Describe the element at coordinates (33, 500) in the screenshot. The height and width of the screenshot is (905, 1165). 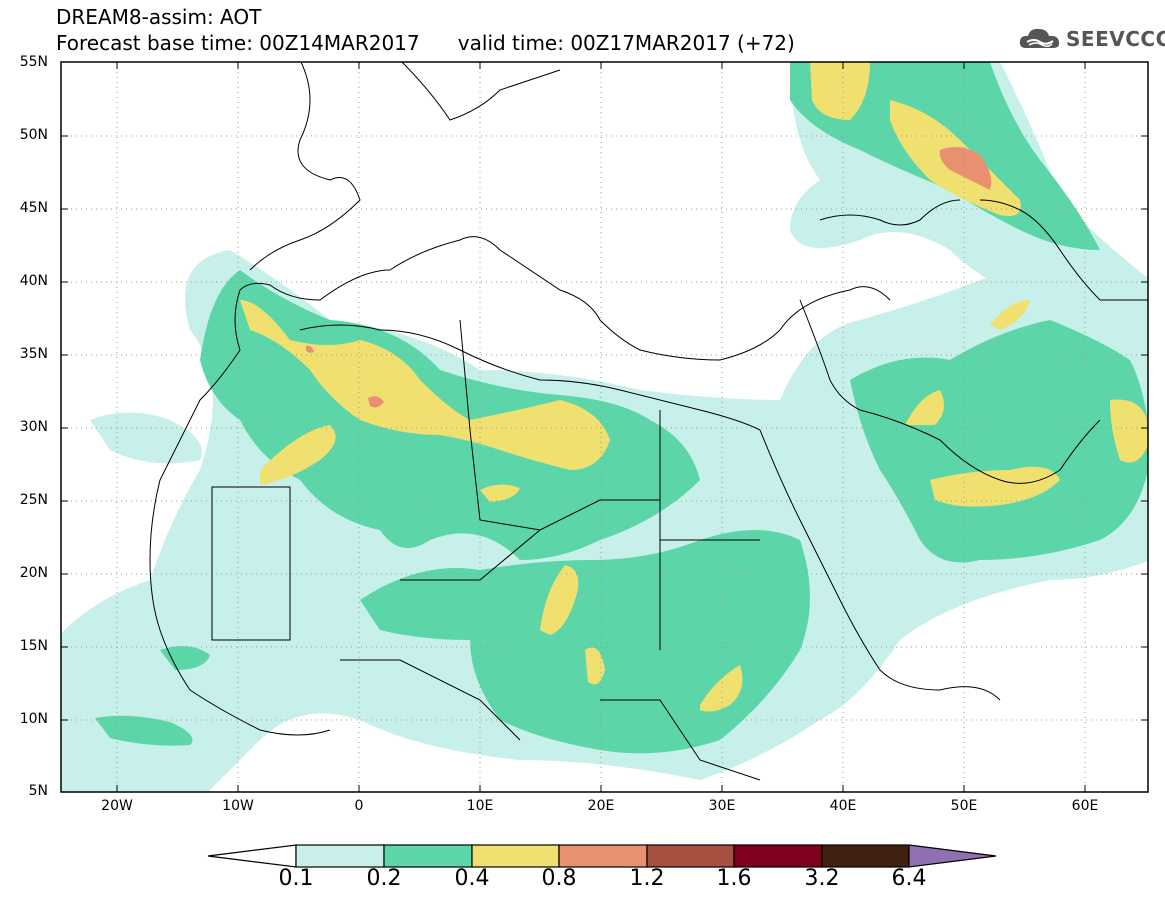
I see `lat-label: 25N` at that location.